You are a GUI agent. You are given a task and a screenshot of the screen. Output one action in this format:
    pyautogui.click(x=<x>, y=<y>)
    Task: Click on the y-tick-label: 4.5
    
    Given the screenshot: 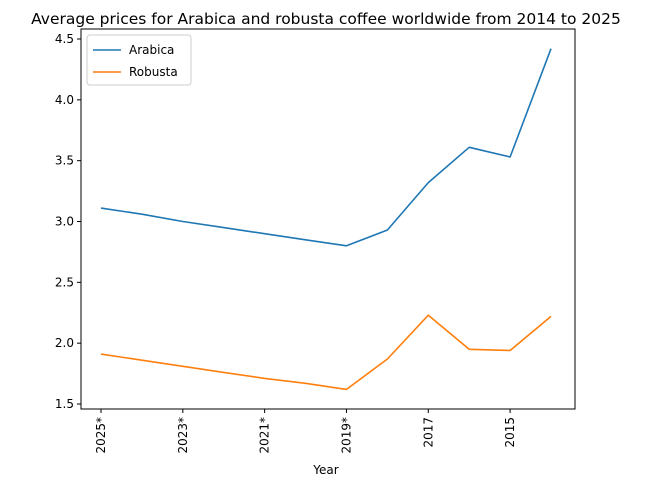 What is the action you would take?
    pyautogui.click(x=64, y=39)
    